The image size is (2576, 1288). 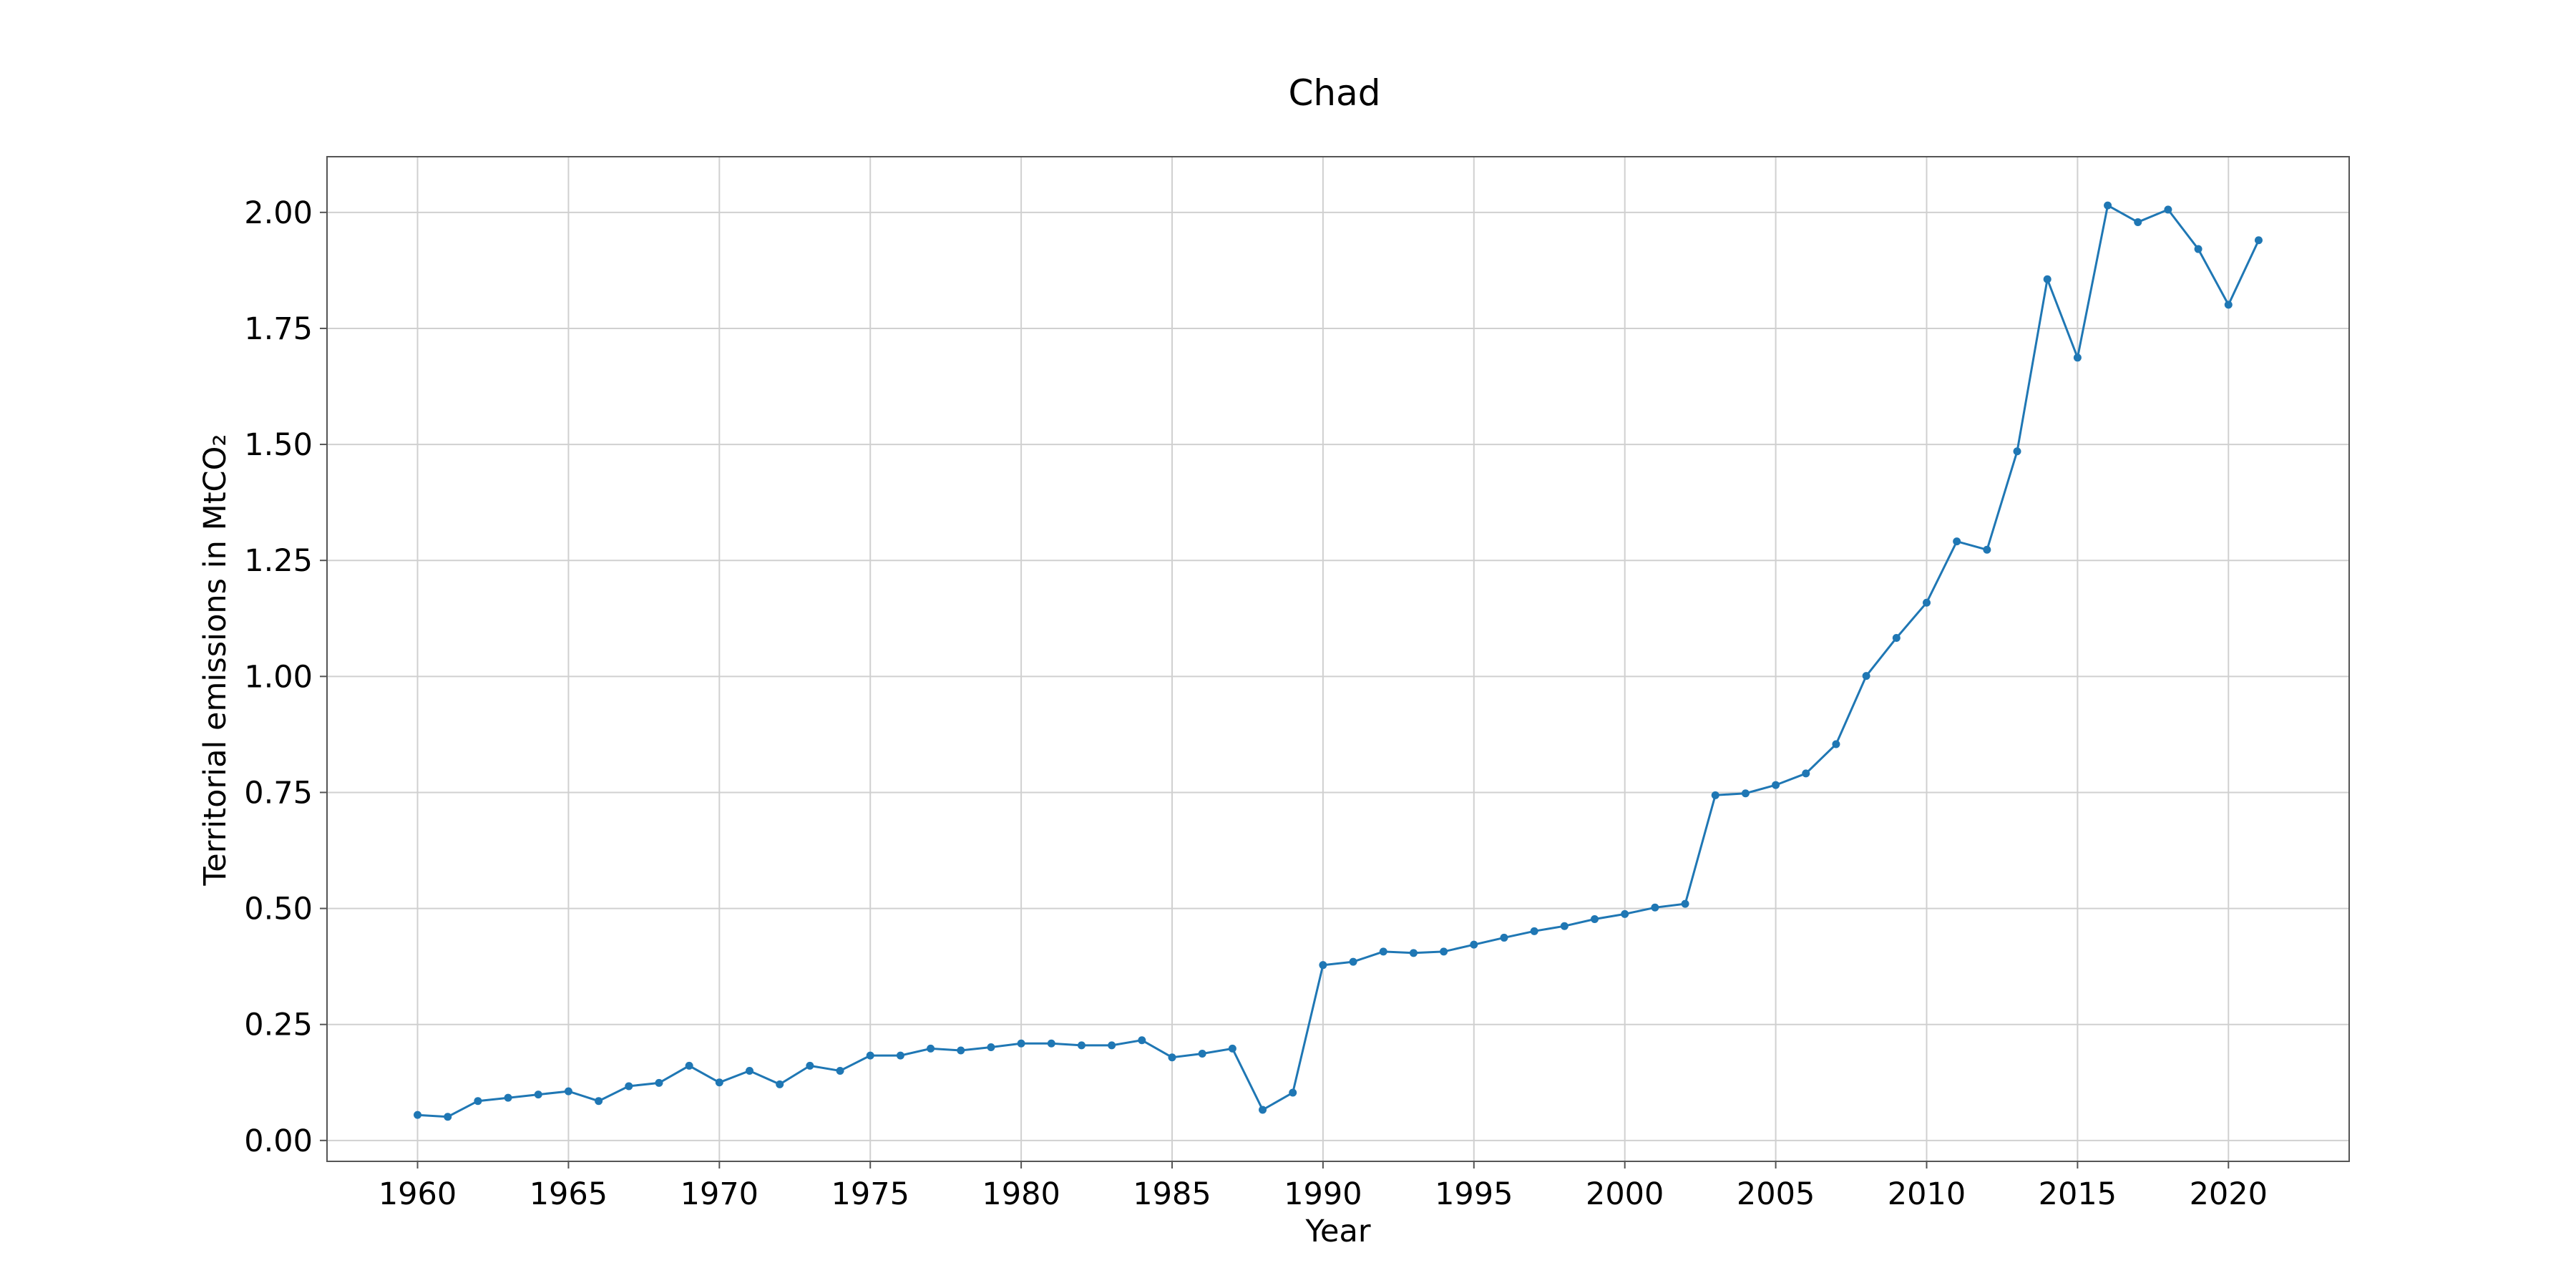 I want to click on y-tick-label: 1.75, so click(x=278, y=329).